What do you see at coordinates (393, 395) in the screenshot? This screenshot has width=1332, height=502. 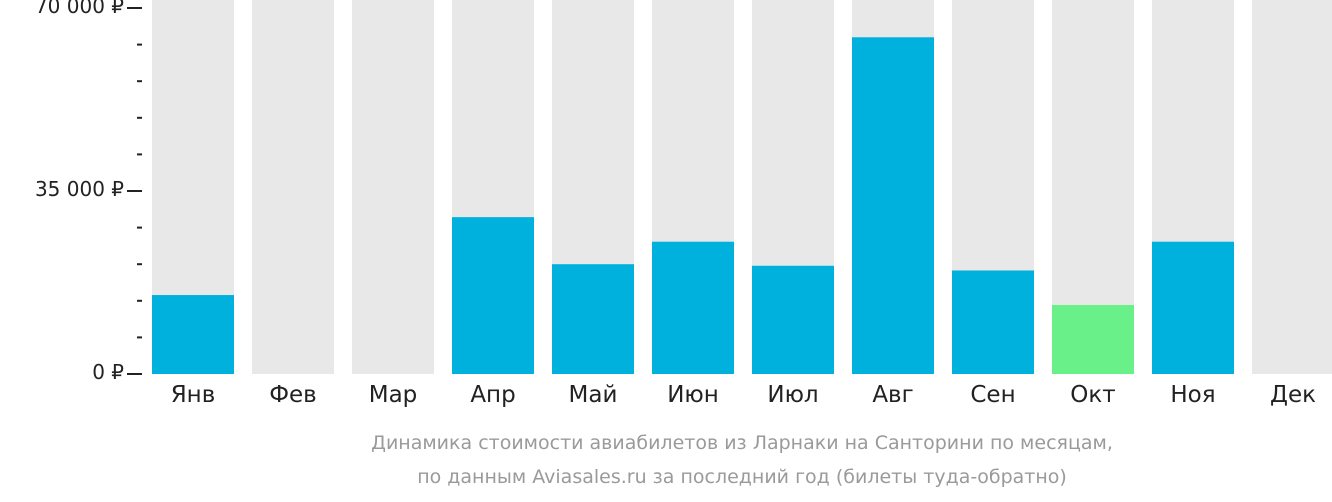 I see `x-tick-label: Мар` at bounding box center [393, 395].